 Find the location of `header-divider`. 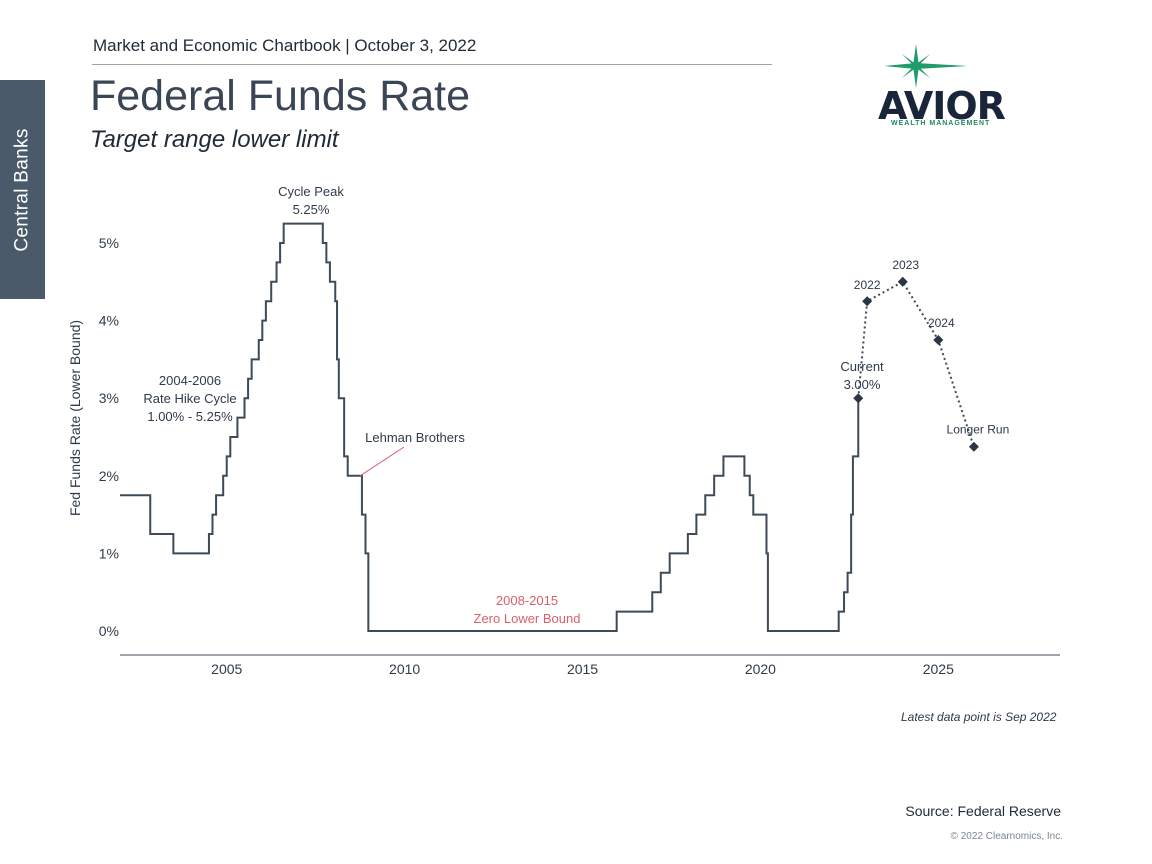

header-divider is located at coordinates (432, 64).